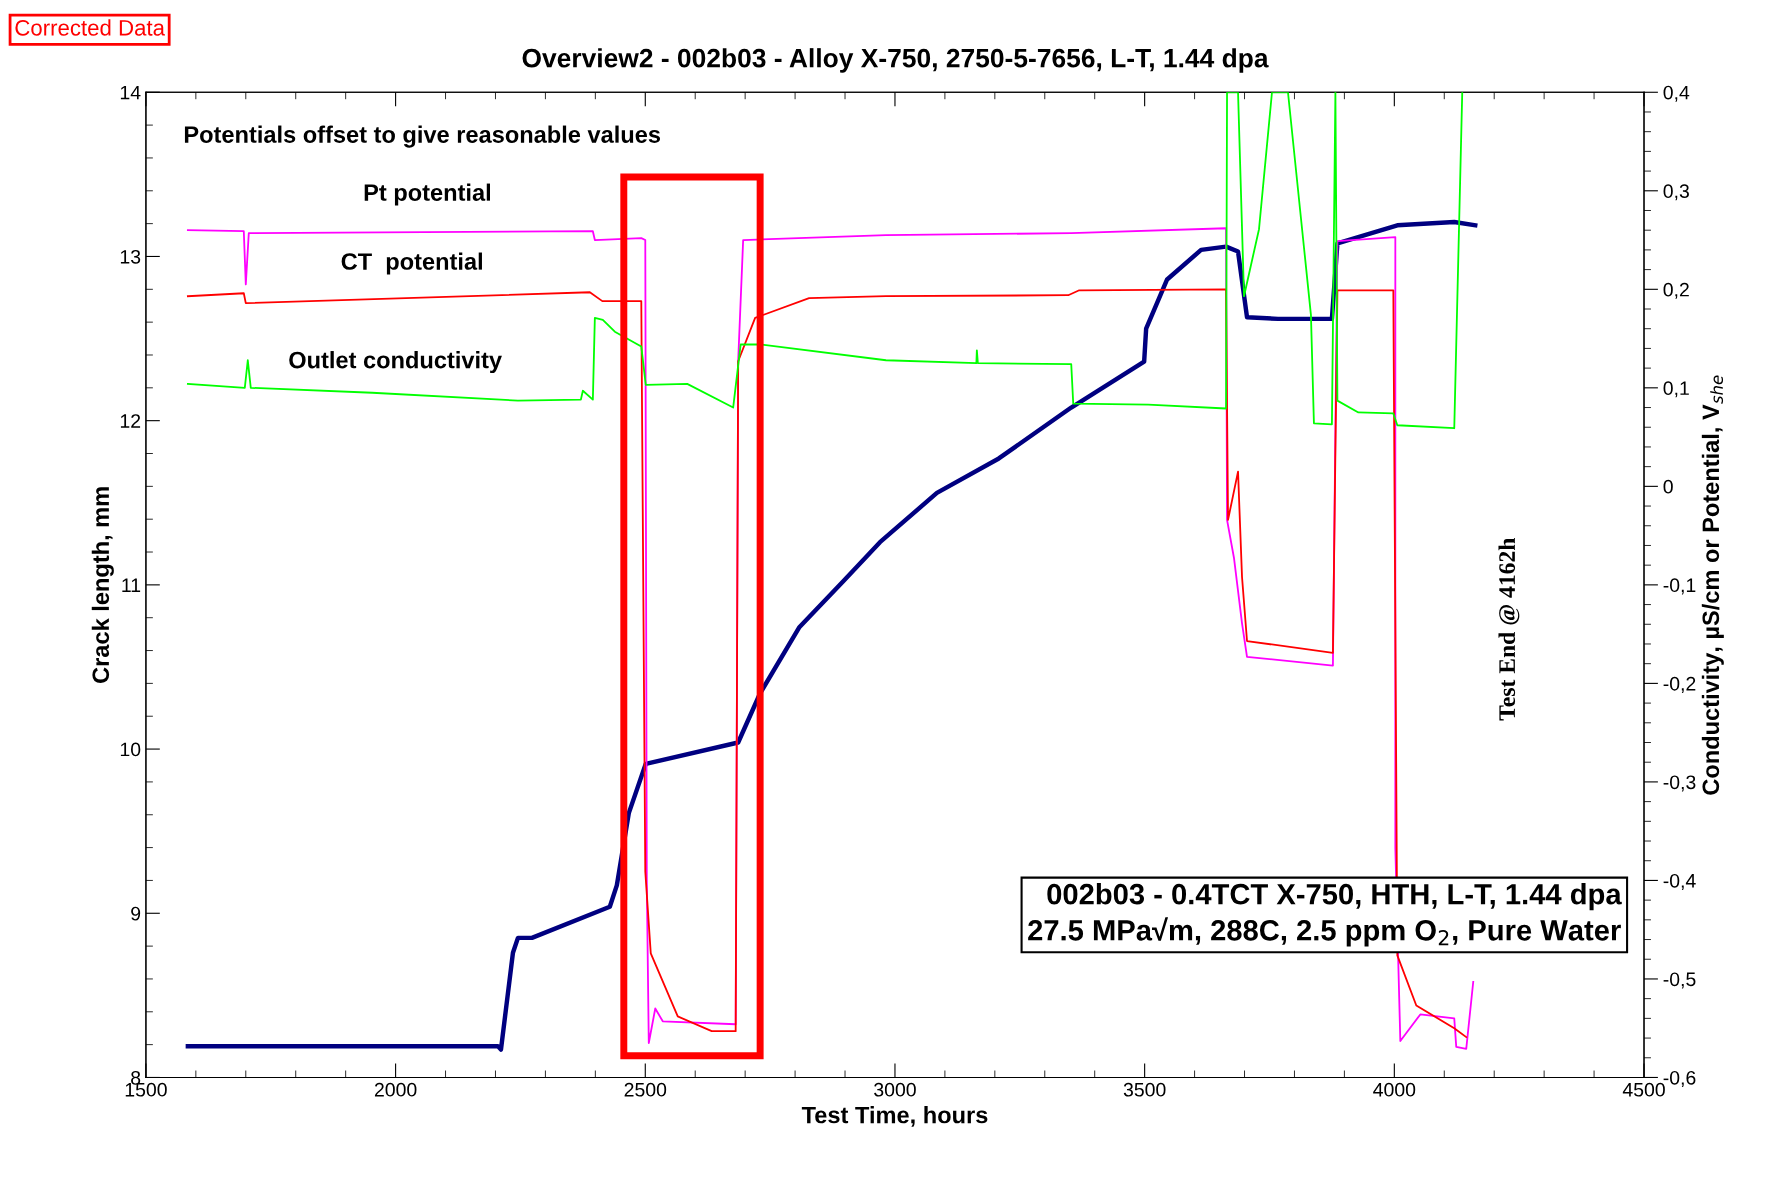 The image size is (1786, 1189). I want to click on annotation: Test End @ 4162h, so click(1509, 629).